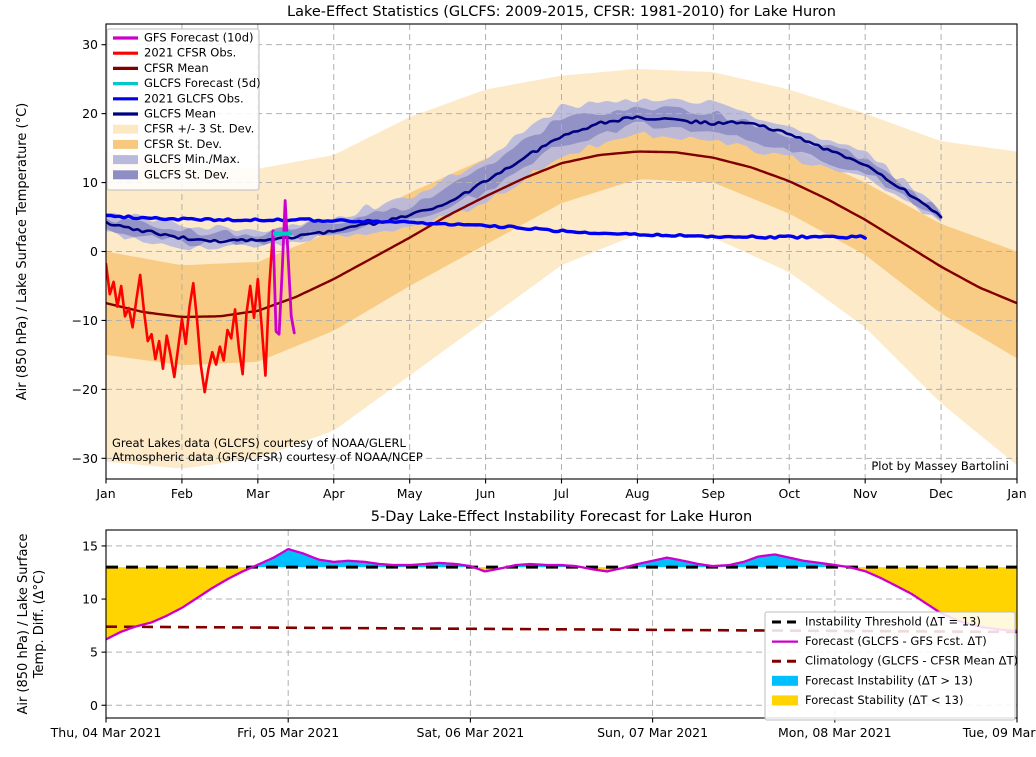  Describe the element at coordinates (90, 545) in the screenshot. I see `bottom-ytick-label: 15` at that location.